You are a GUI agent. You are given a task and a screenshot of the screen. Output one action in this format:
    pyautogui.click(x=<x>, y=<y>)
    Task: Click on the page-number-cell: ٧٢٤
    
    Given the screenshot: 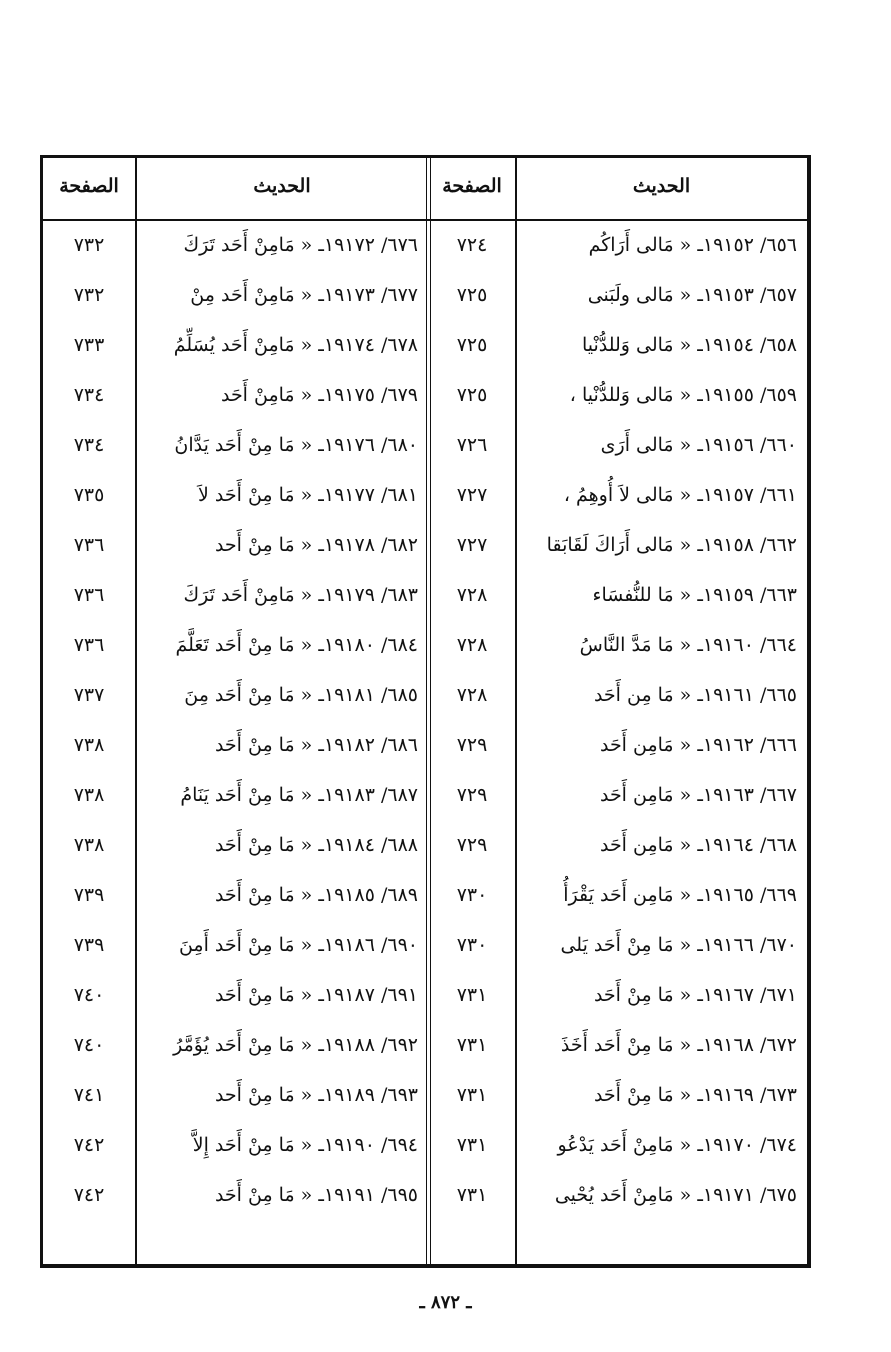 What is the action you would take?
    pyautogui.click(x=472, y=245)
    